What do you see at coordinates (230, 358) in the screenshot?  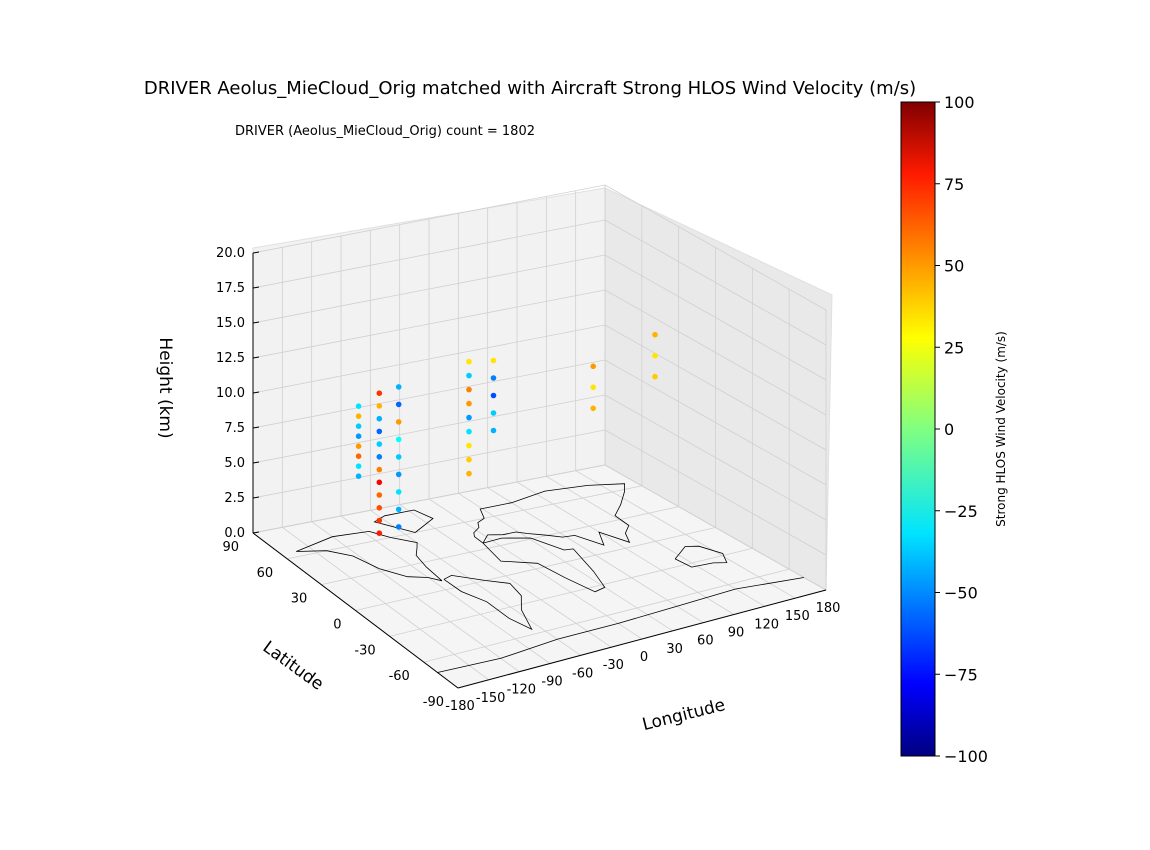 I see `z-tick-label: 12.5` at bounding box center [230, 358].